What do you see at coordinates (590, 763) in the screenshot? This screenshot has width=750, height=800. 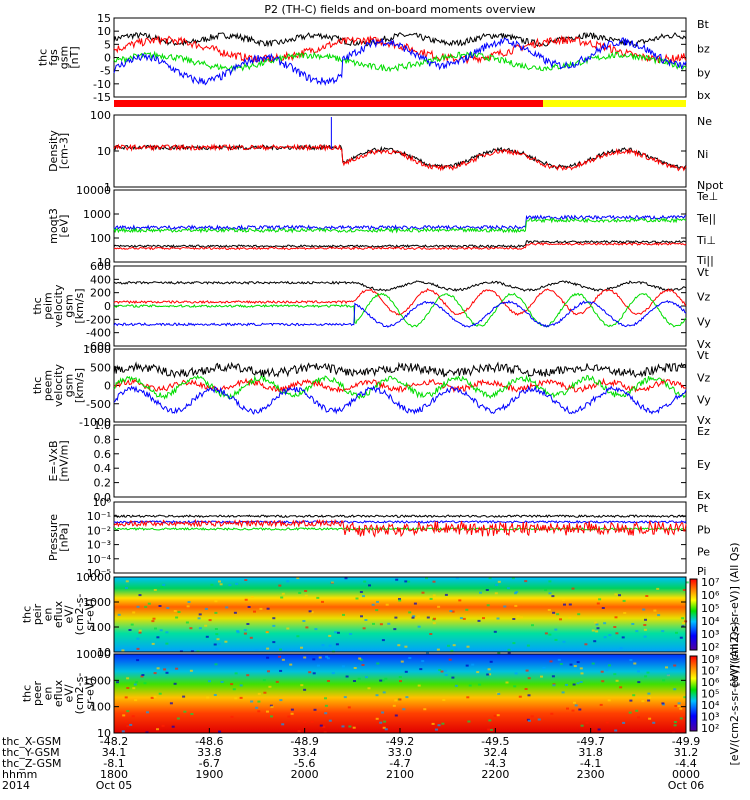 I see `x-tick-label: -4.1` at bounding box center [590, 763].